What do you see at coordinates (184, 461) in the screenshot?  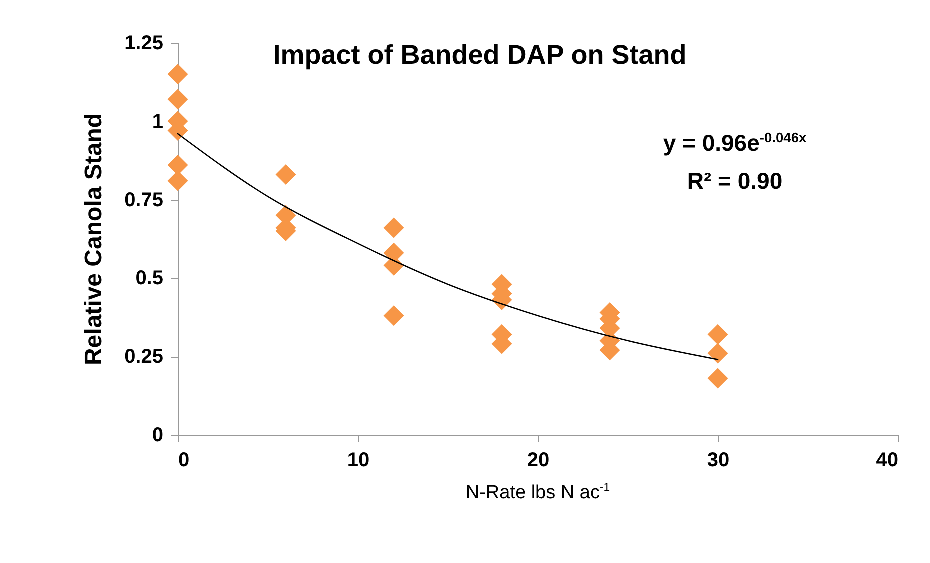 I see `x-tick-label: 0` at bounding box center [184, 461].